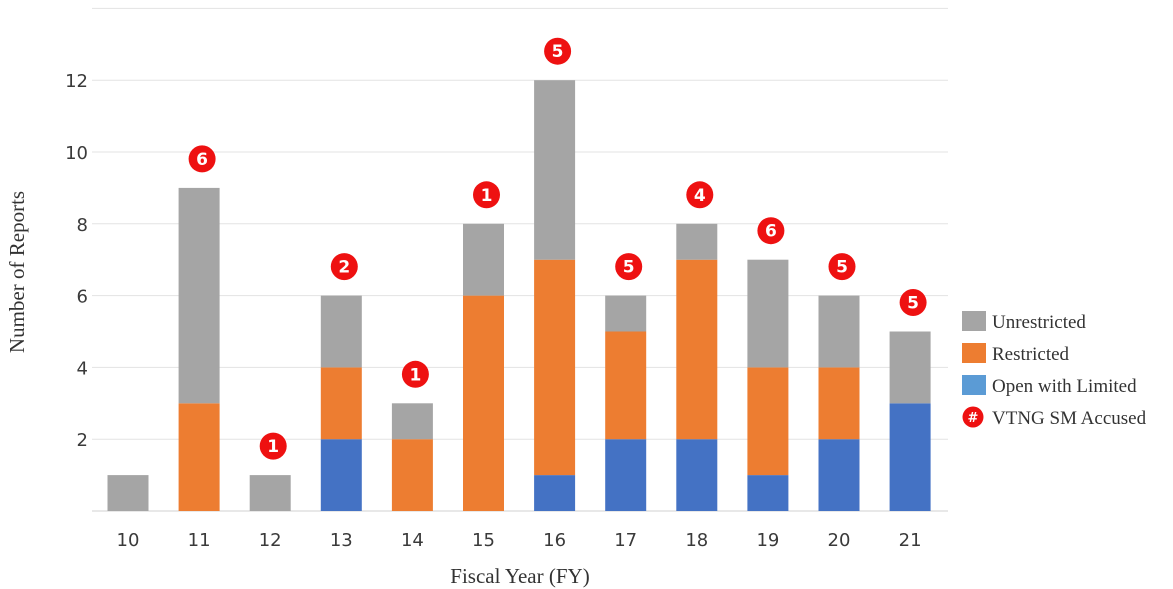  Describe the element at coordinates (519, 576) in the screenshot. I see `x-axis-title: Fiscal Year (FY)` at that location.